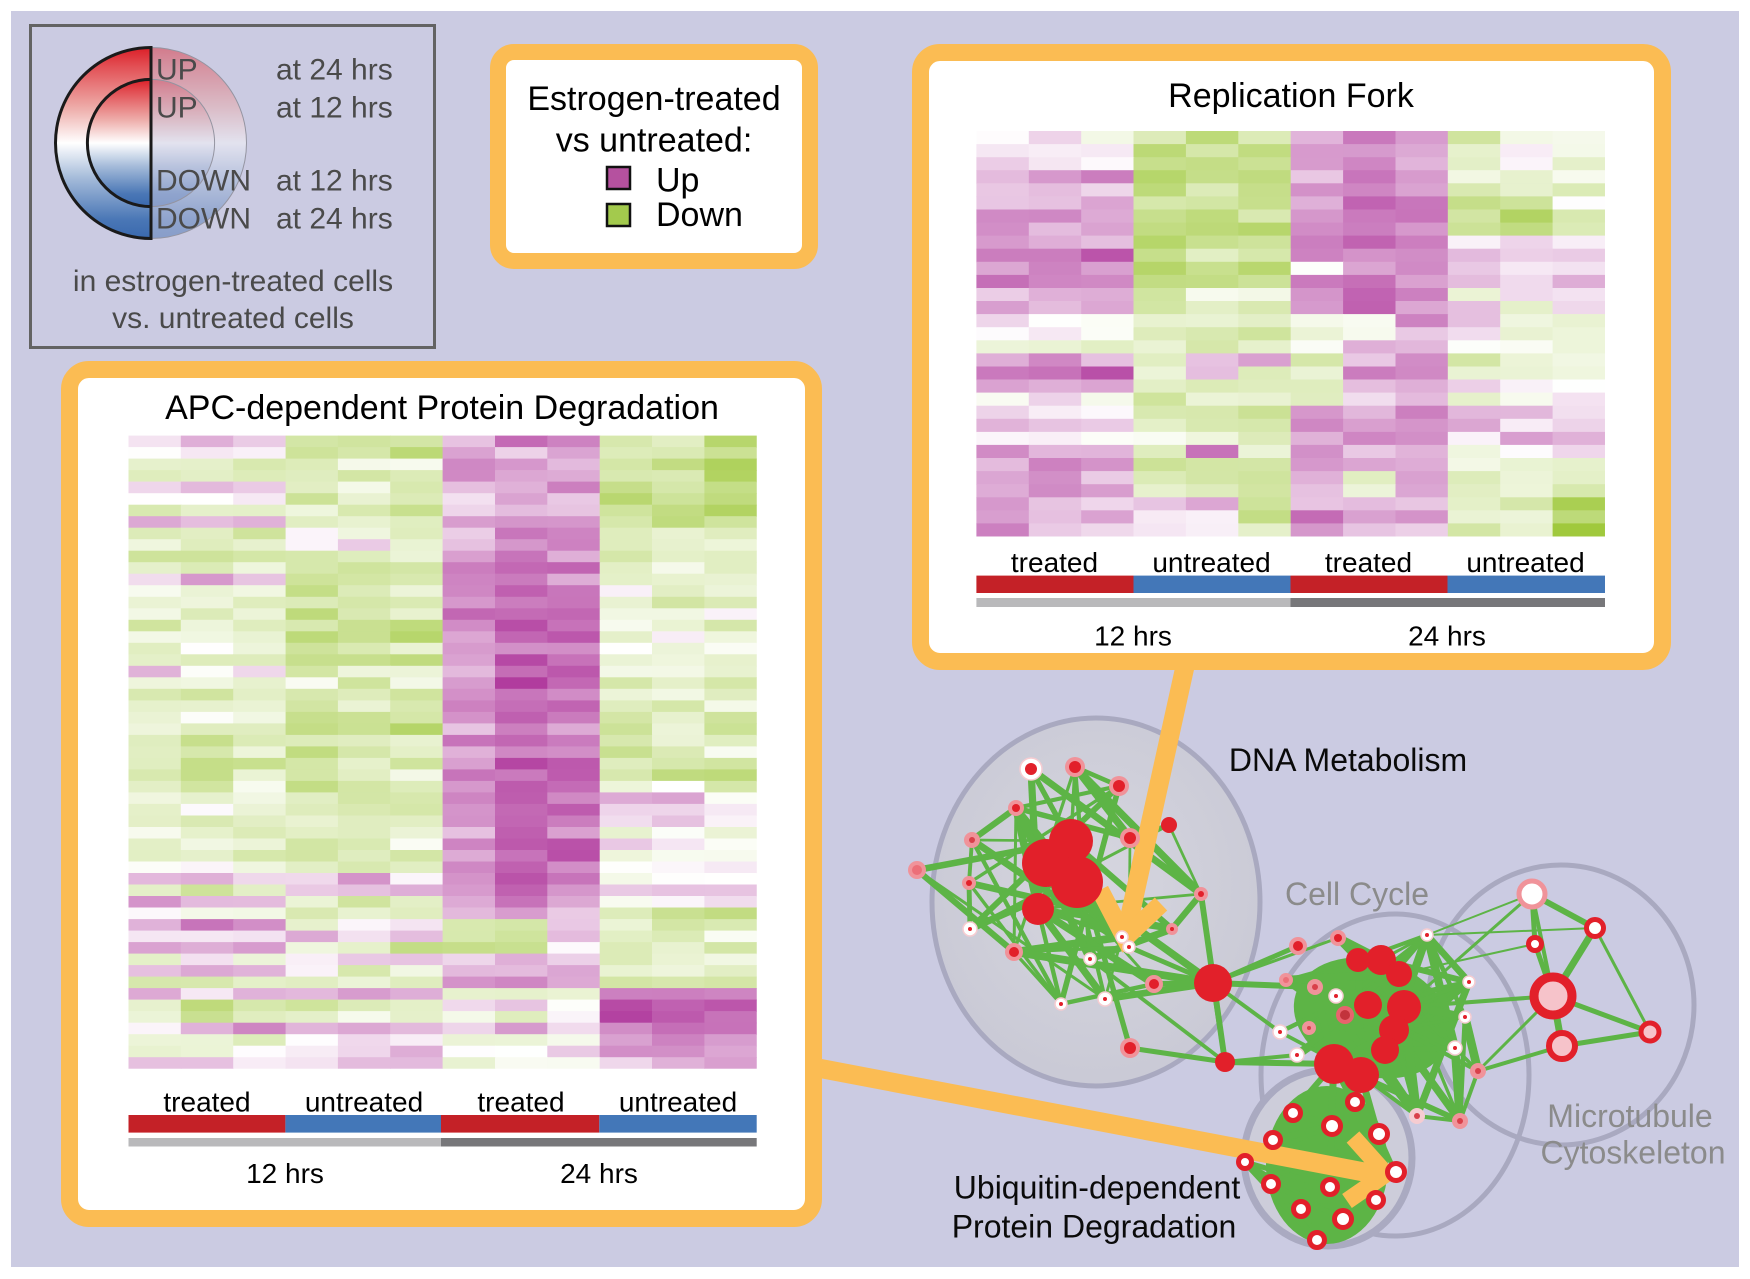 This screenshot has height=1279, width=1750. What do you see at coordinates (1348, 760) in the screenshot?
I see `svg-text: DNA Metabolism` at bounding box center [1348, 760].